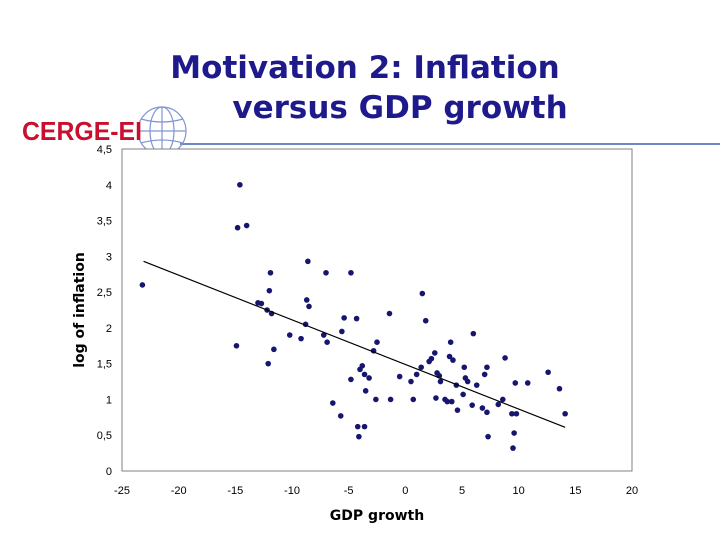  I want to click on x-tick-label: 0, so click(405, 491).